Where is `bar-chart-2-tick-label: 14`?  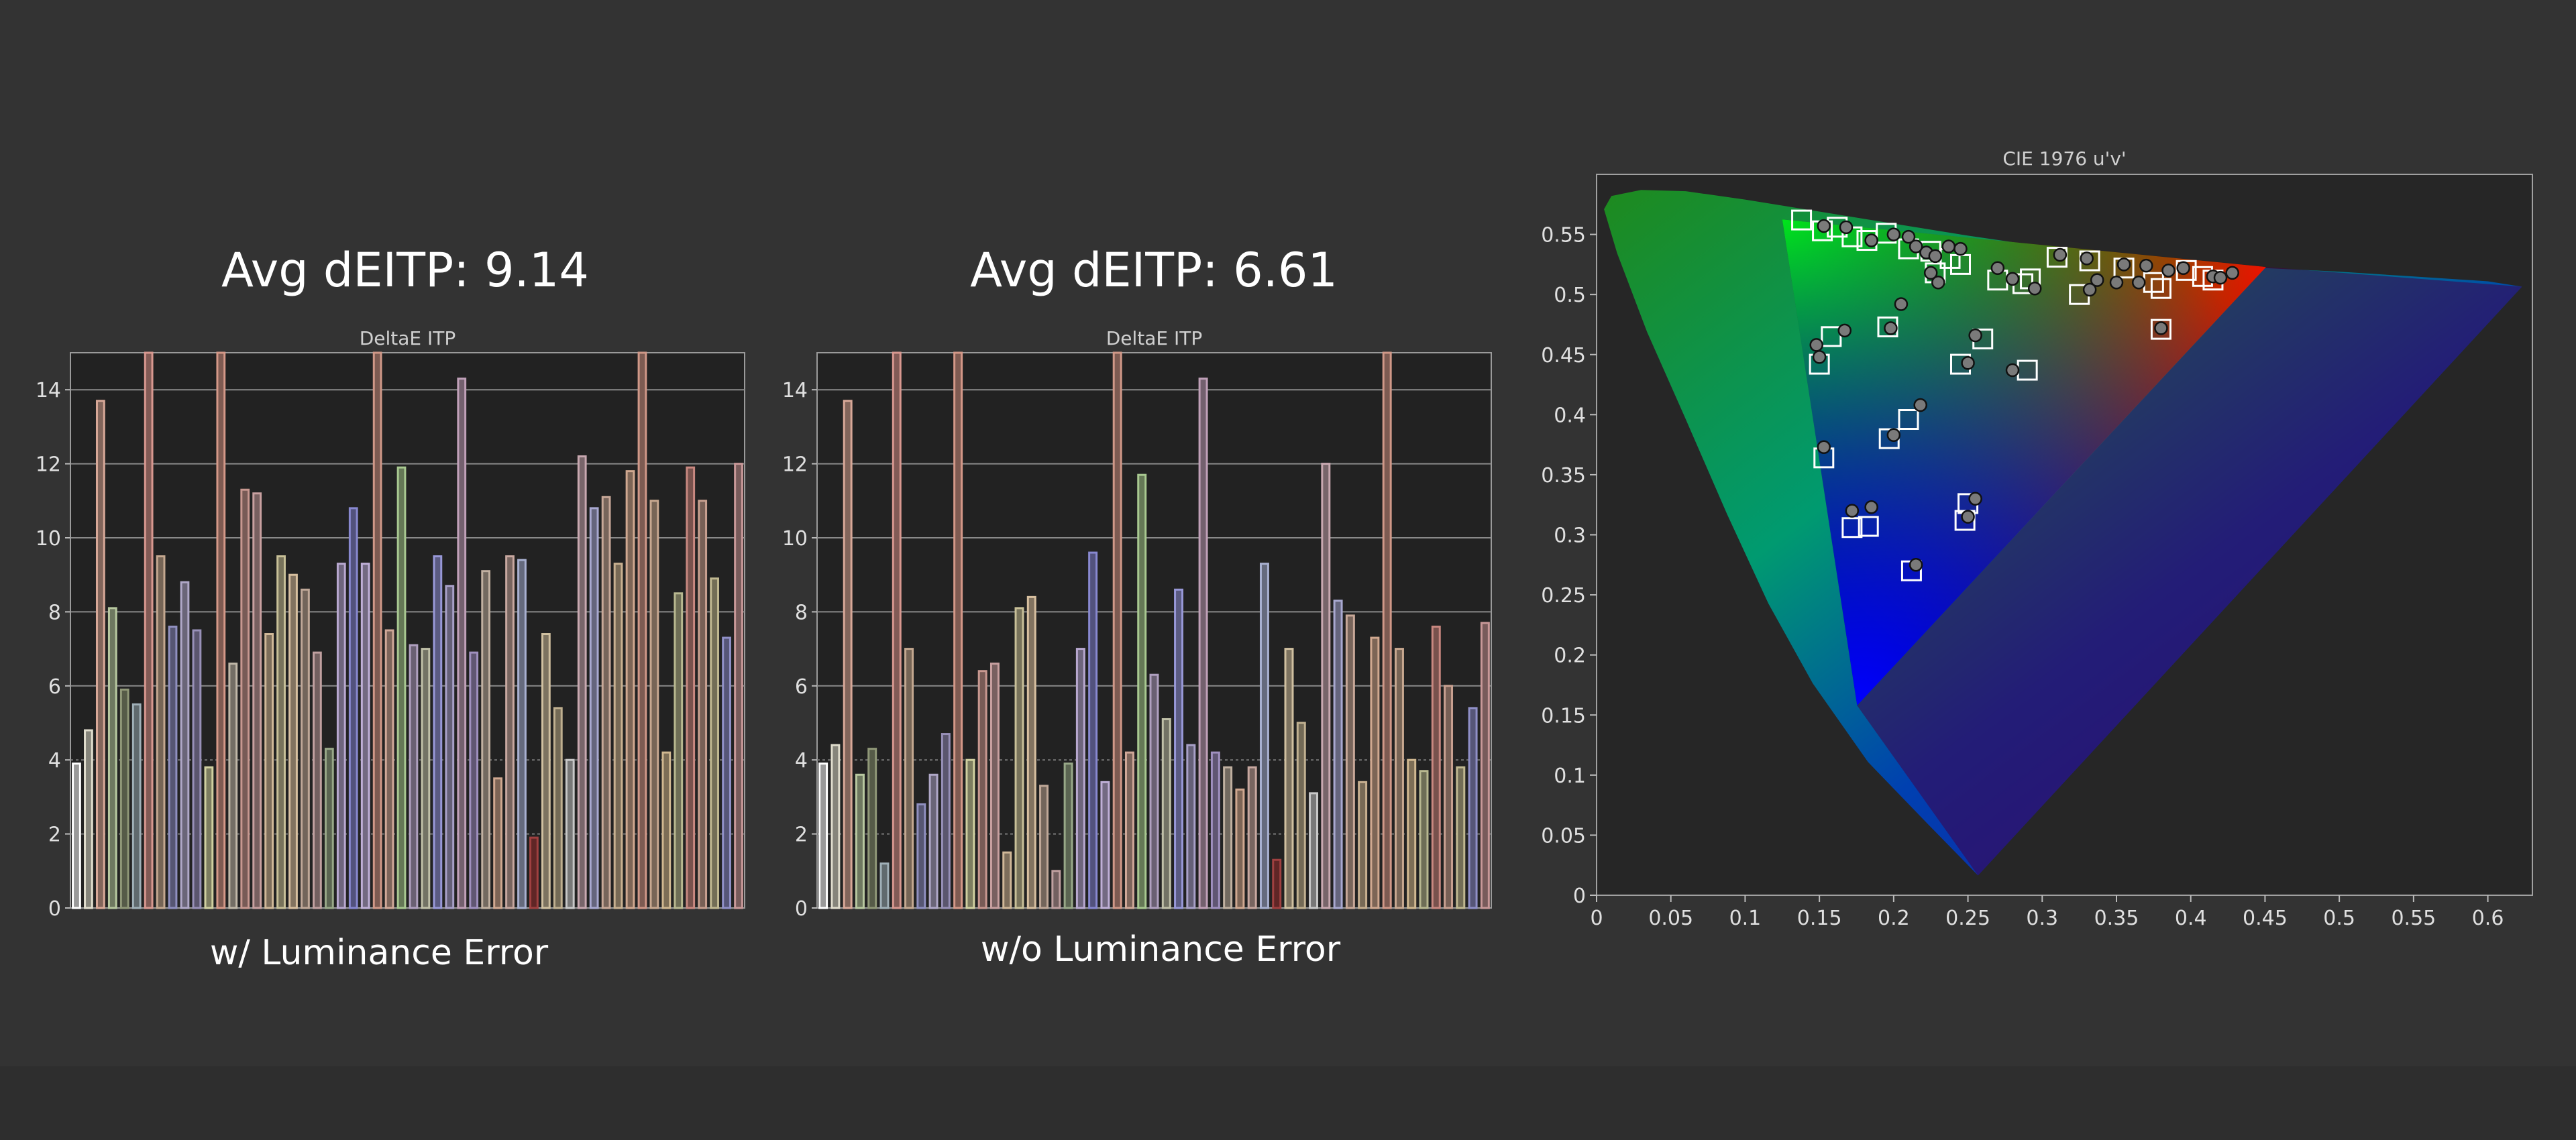
bar-chart-2-tick-label: 14 is located at coordinates (795, 390).